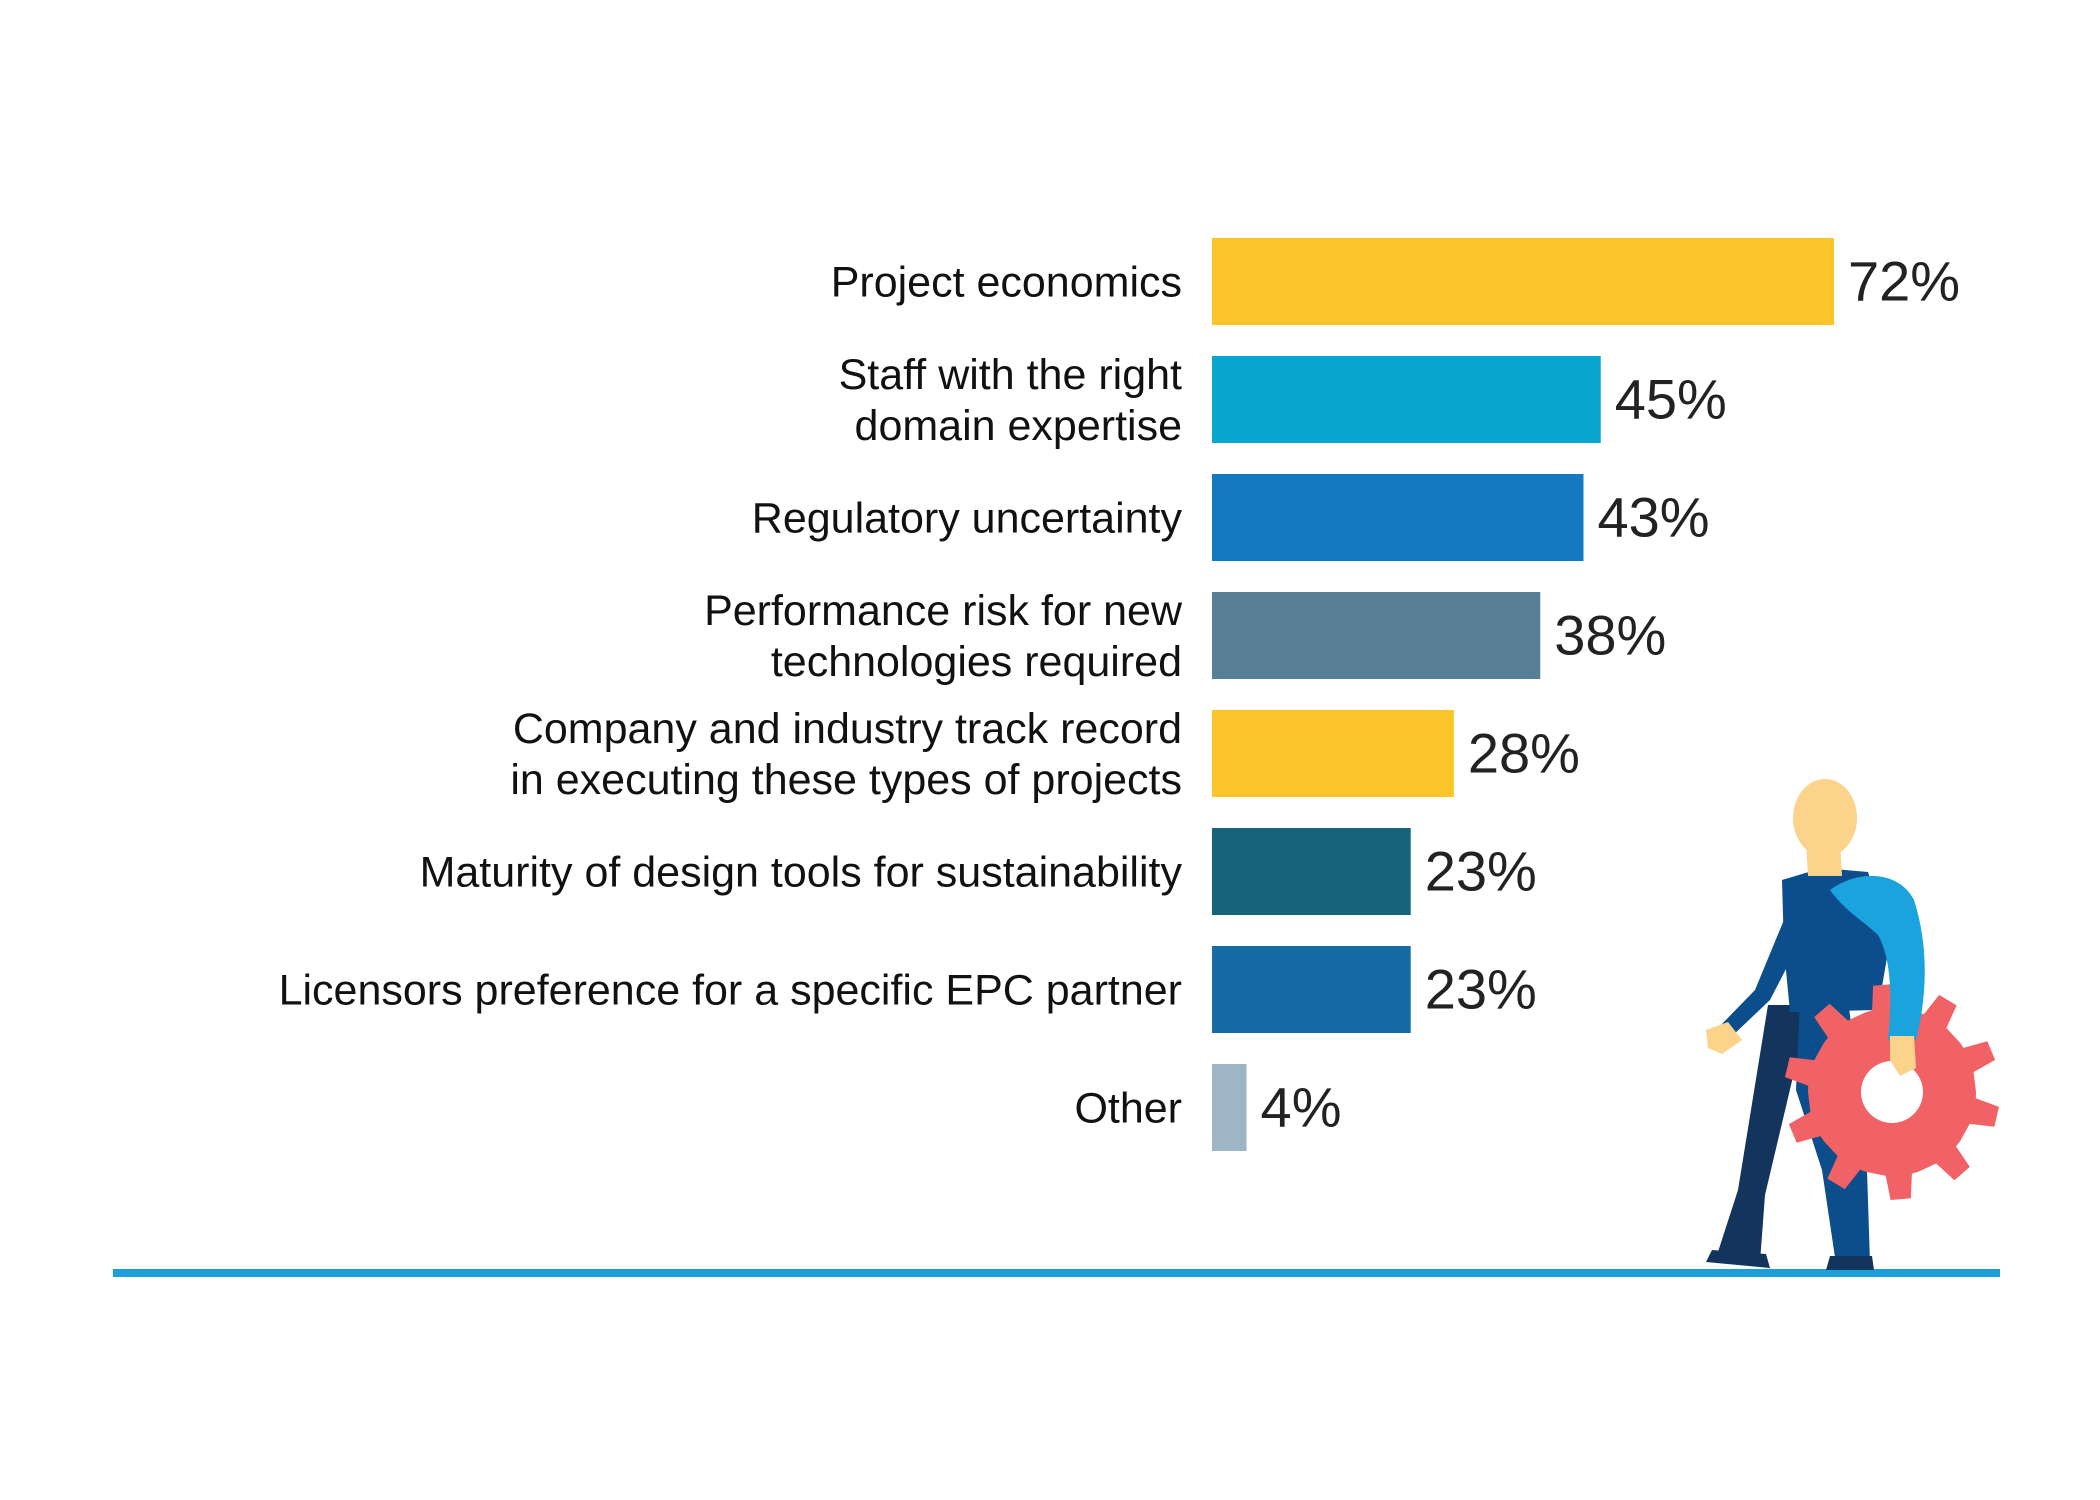  What do you see at coordinates (1763, 1133) in the screenshot?
I see `back-leg` at bounding box center [1763, 1133].